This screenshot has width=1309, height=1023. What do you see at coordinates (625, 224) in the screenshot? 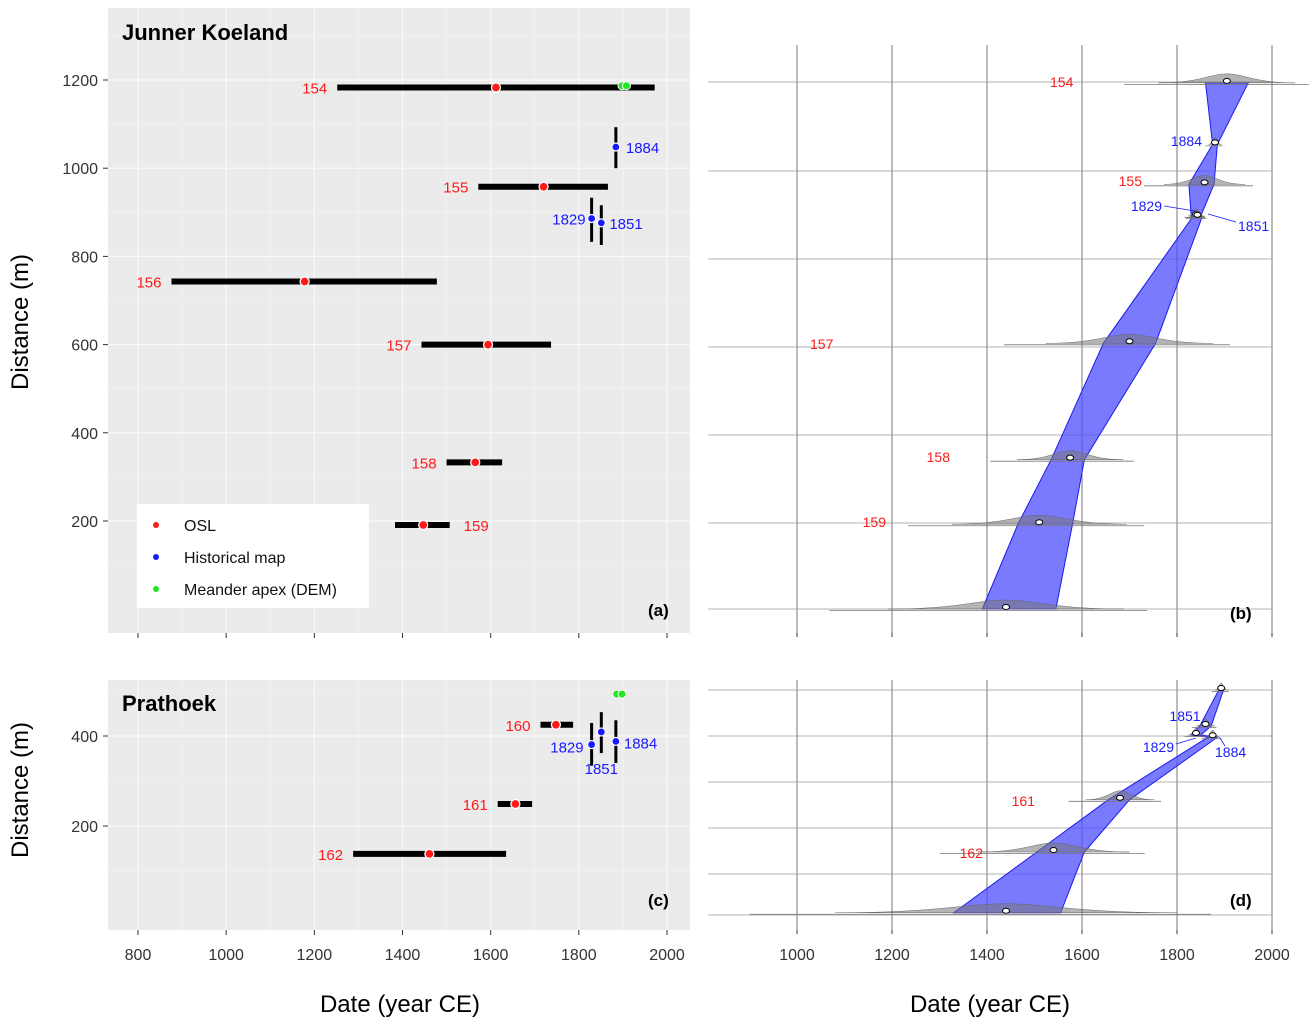
I see `map-label: 1851` at bounding box center [625, 224].